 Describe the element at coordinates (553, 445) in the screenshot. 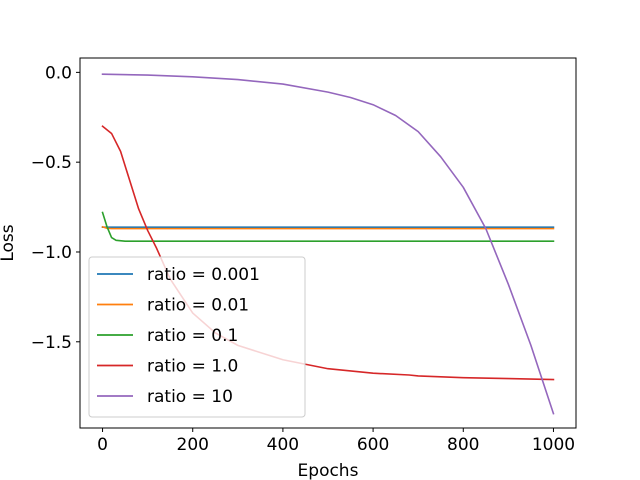

I see `x-tick-label: 1000` at that location.